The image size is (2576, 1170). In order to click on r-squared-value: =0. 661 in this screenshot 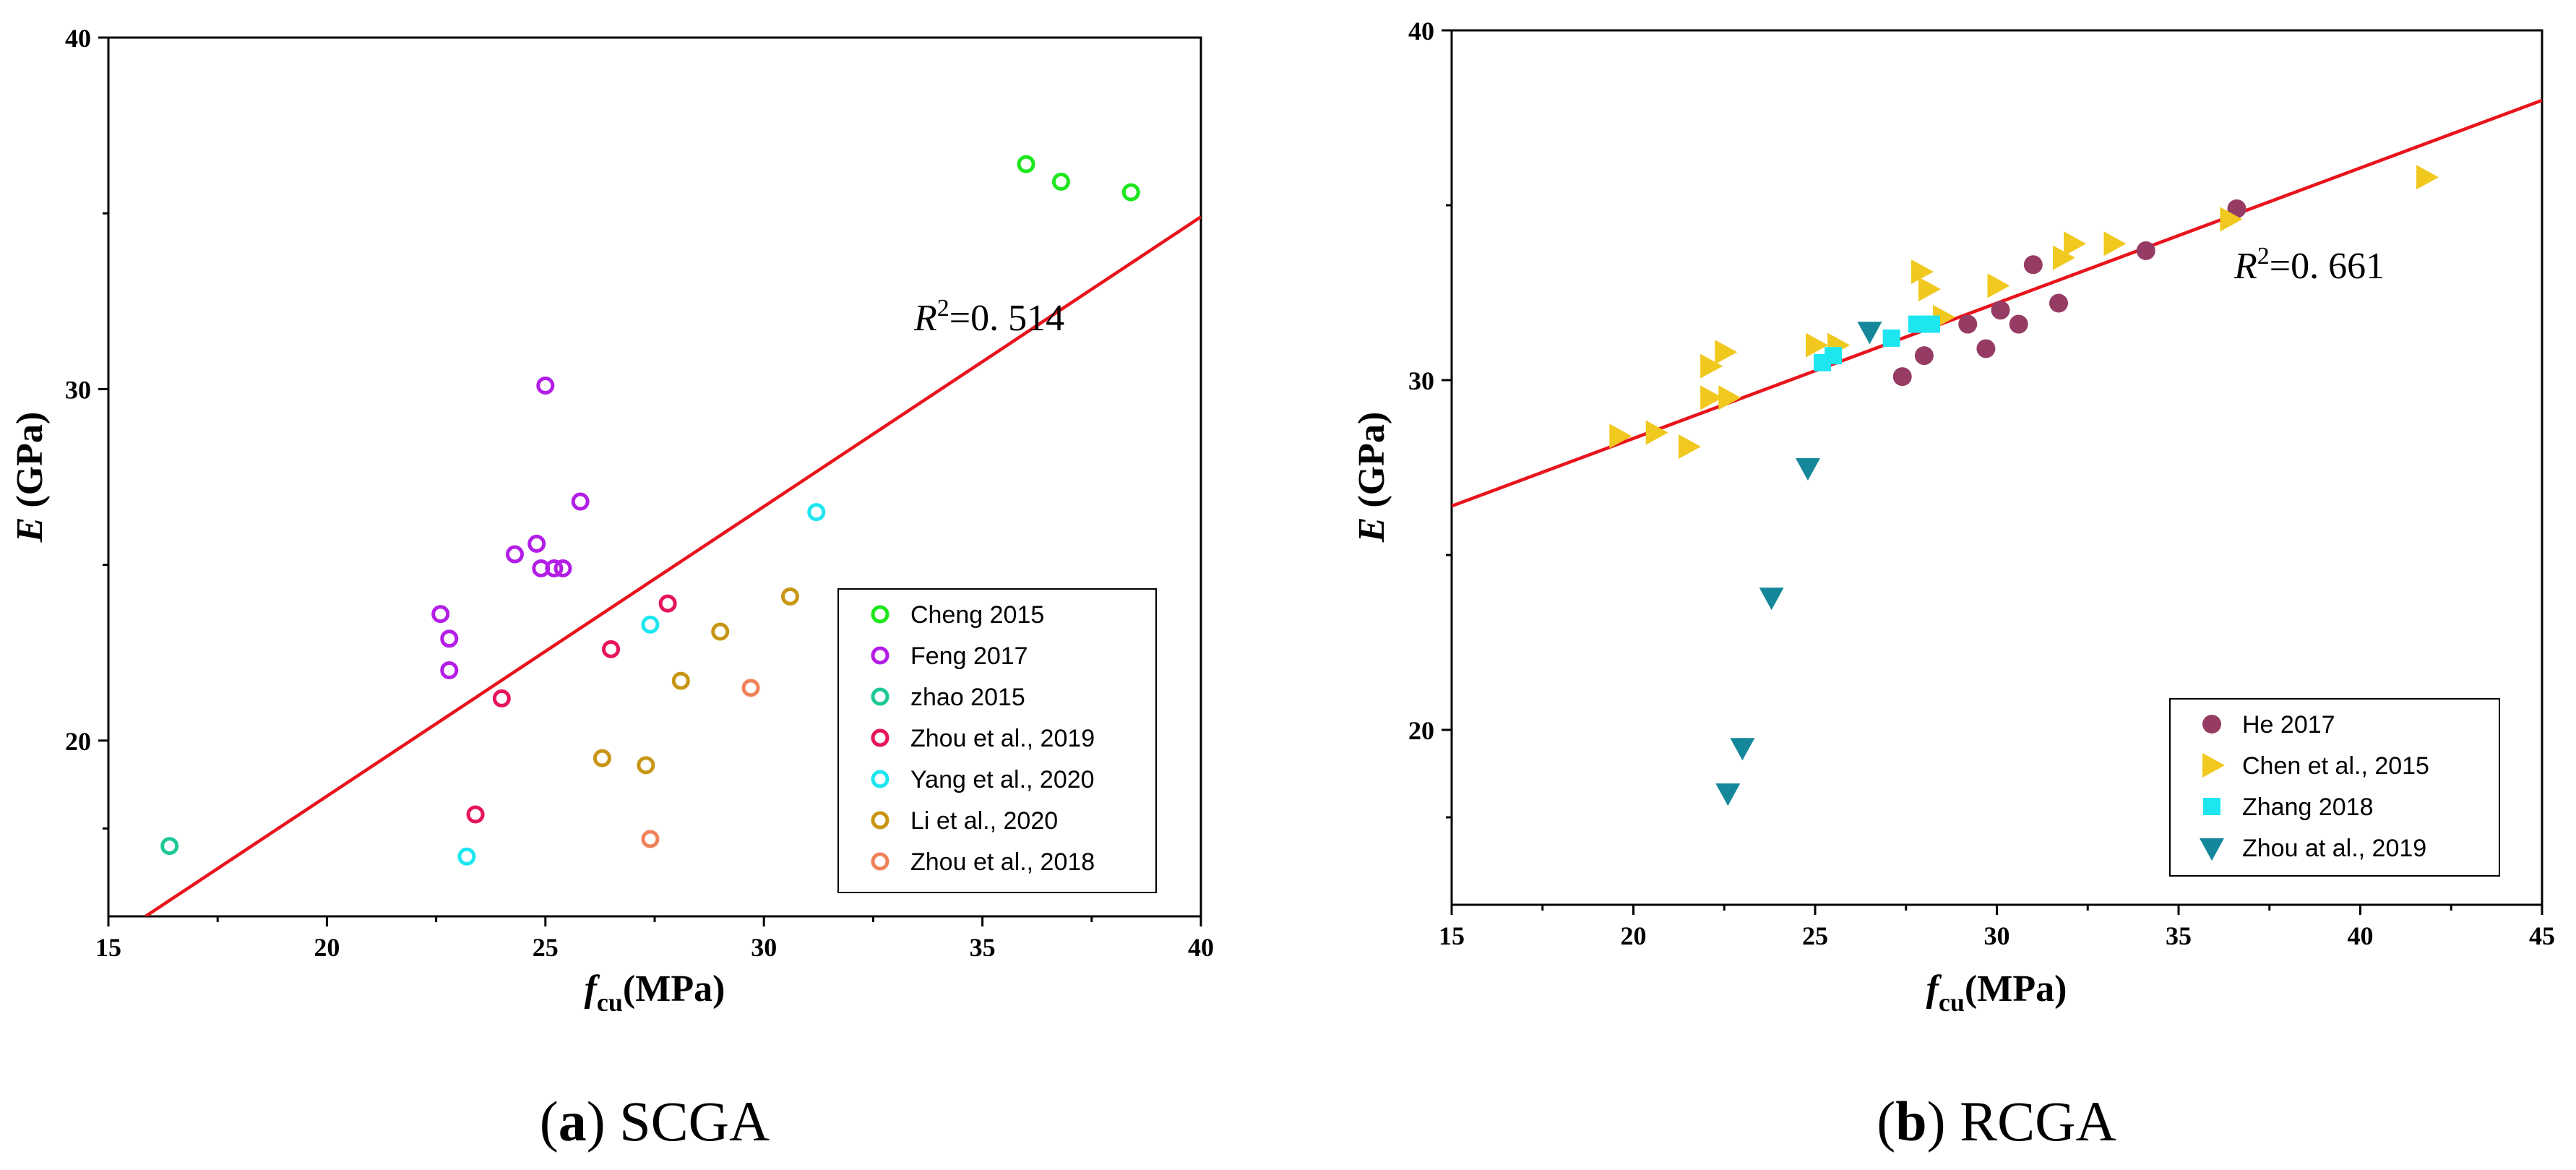, I will do `click(2327, 266)`.